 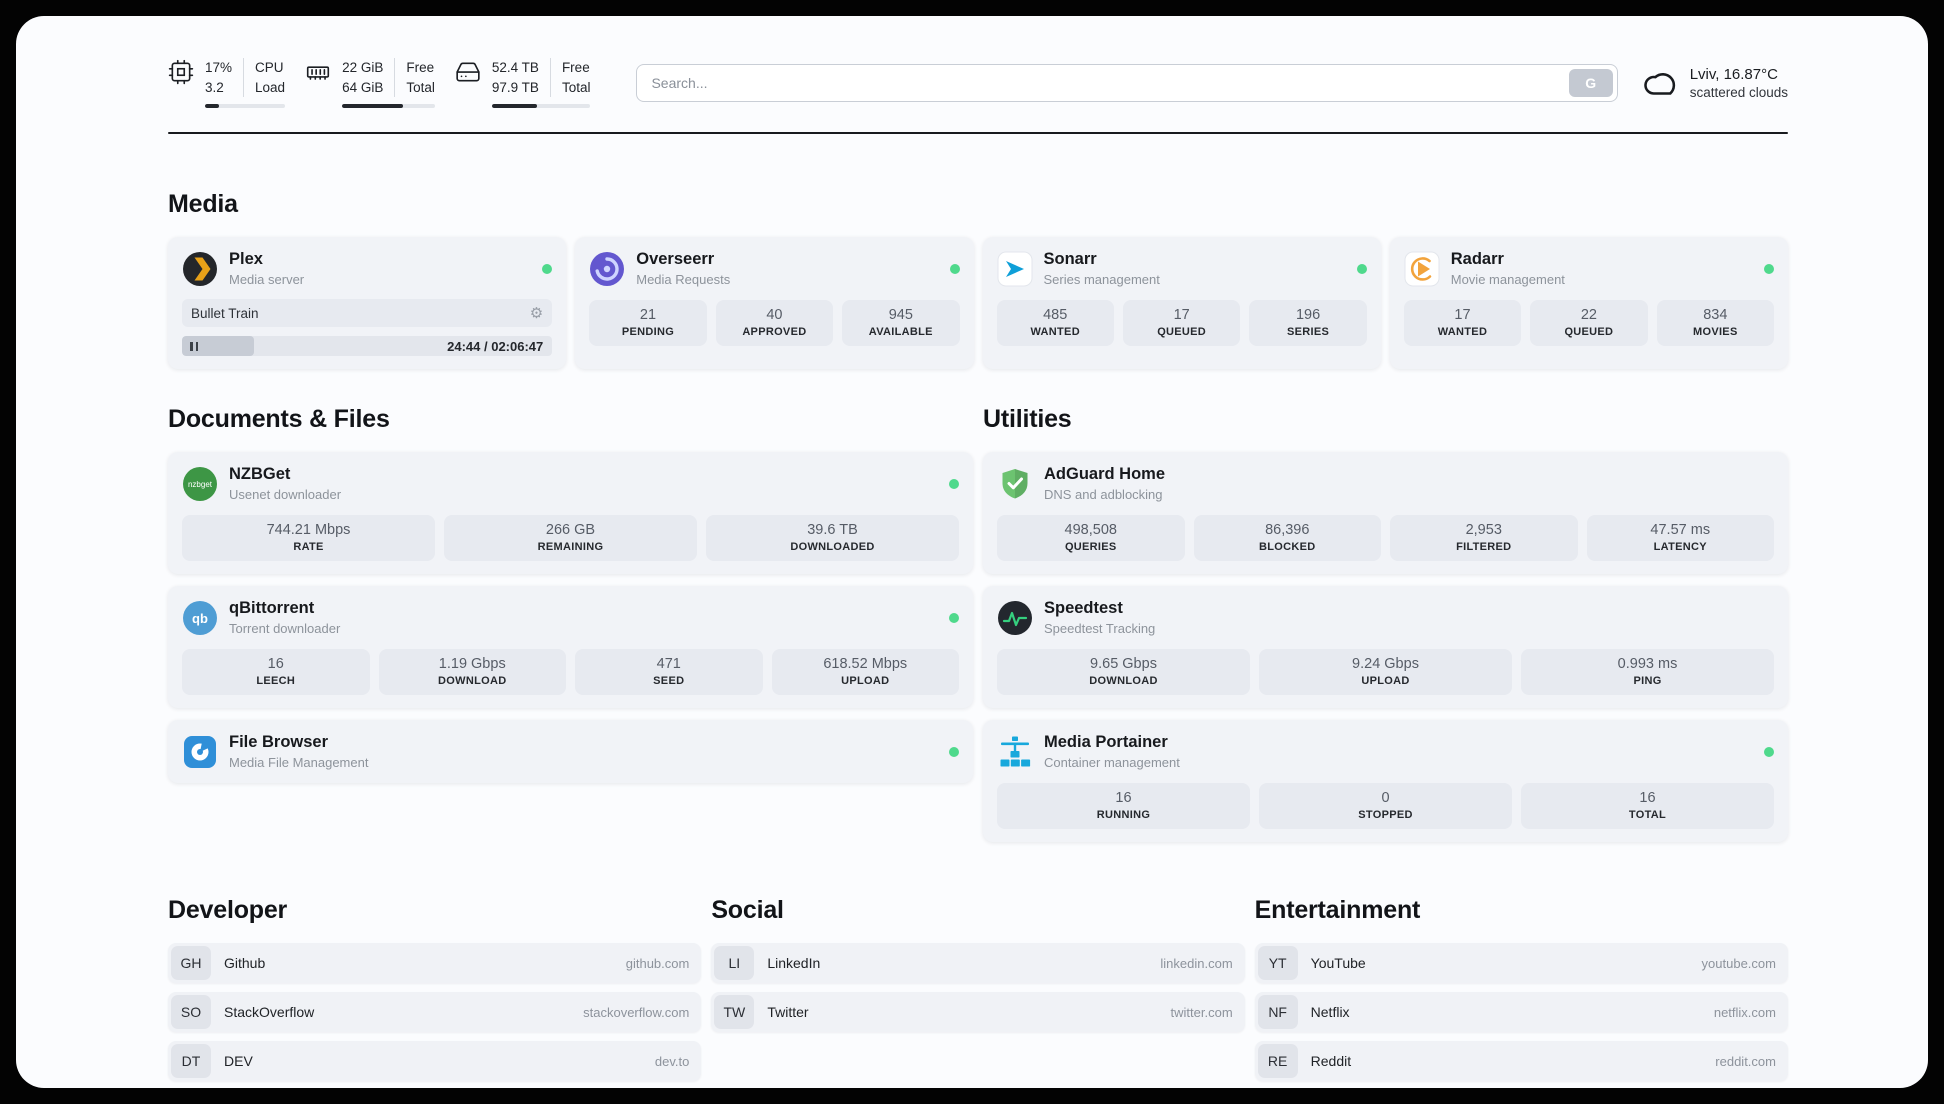 What do you see at coordinates (269, 1012) in the screenshot?
I see `bookmark-name: StackOverflow` at bounding box center [269, 1012].